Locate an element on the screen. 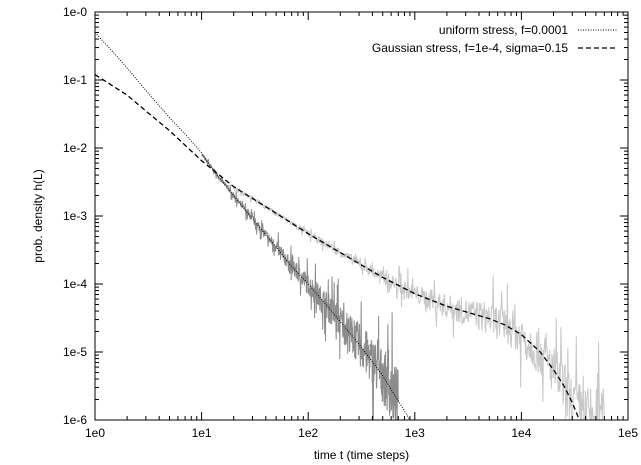 The height and width of the screenshot is (465, 641). x-tick-label: 1e5 is located at coordinates (628, 433).